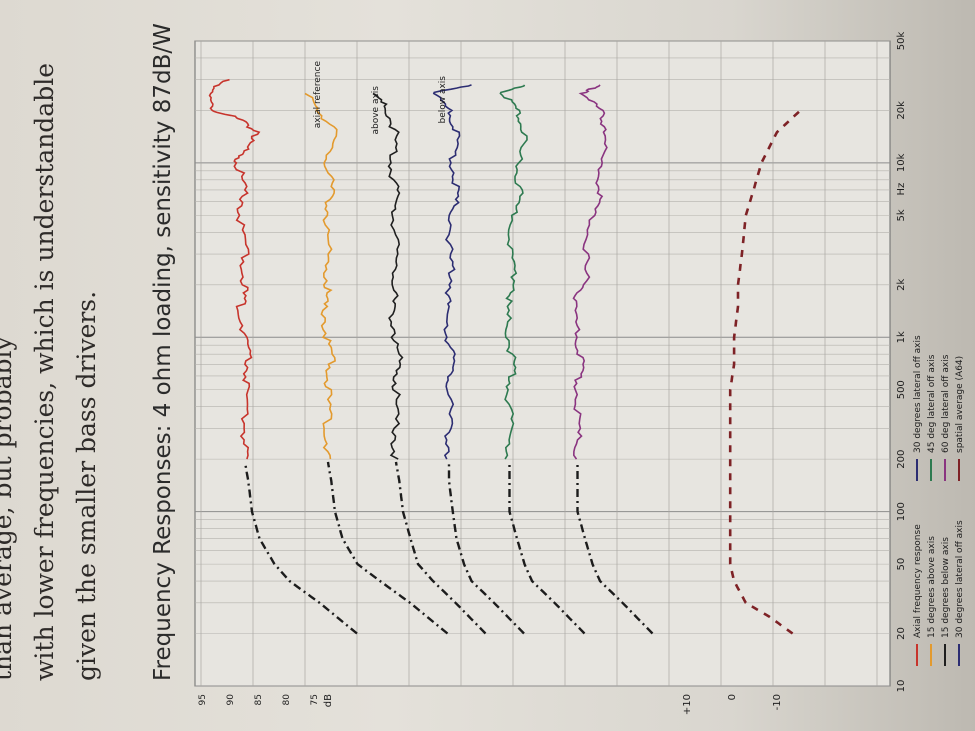  Describe the element at coordinates (901, 110) in the screenshot. I see `x-tick-label: 20k` at that location.